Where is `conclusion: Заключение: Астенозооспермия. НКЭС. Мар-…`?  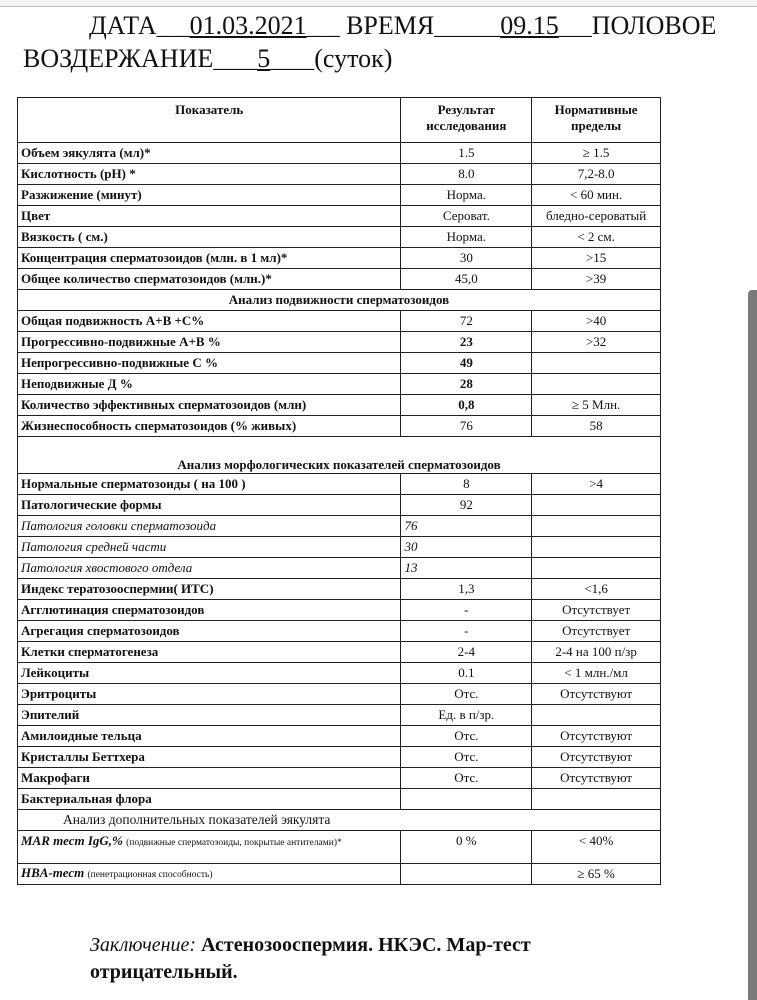
conclusion: Заключение: Астенозооспермия. НКЭС. Мар-… is located at coordinates (370, 959).